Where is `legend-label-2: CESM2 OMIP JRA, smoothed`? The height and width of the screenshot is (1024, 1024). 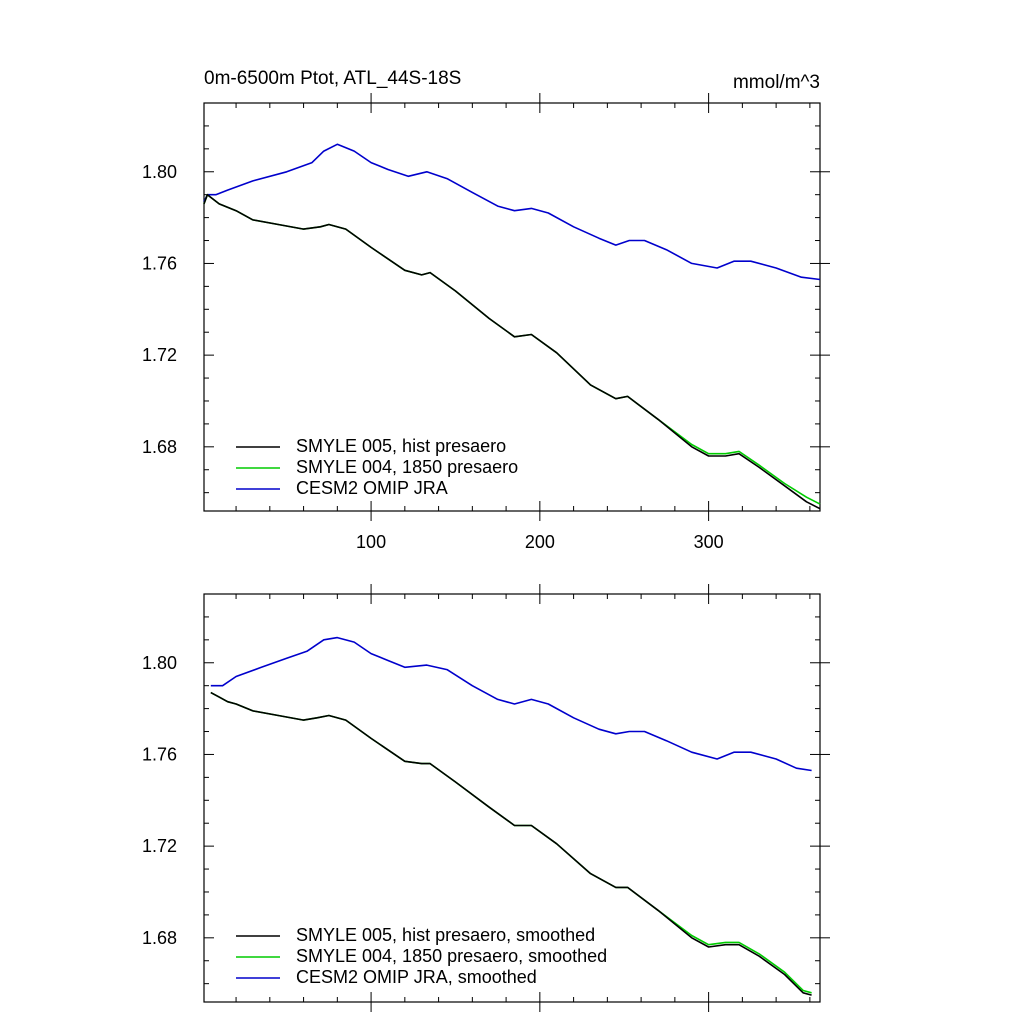
legend-label-2: CESM2 OMIP JRA, smoothed is located at coordinates (416, 977).